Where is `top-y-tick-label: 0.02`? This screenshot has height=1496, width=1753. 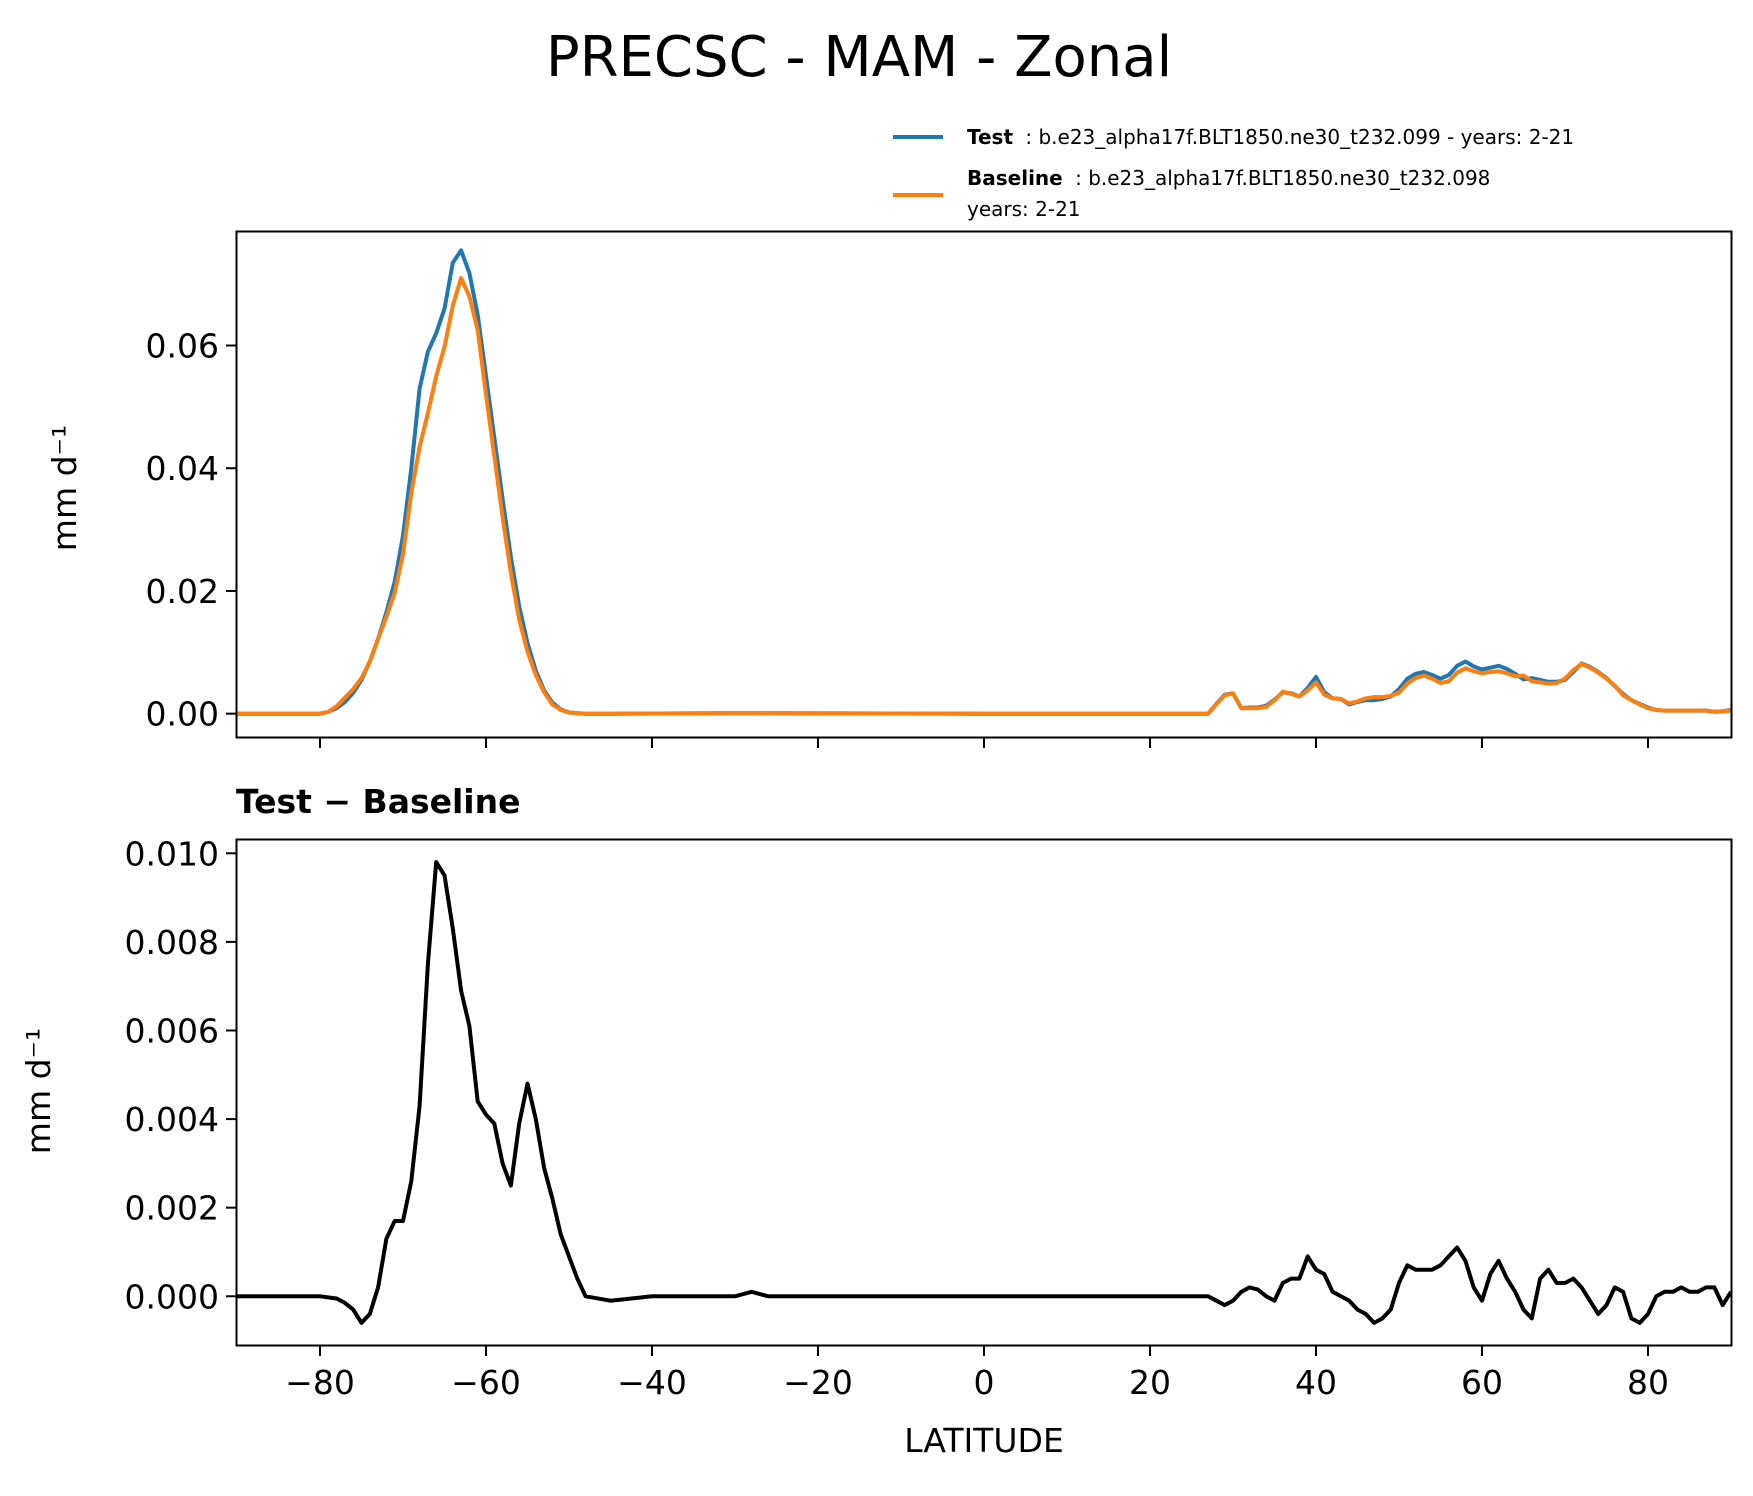
top-y-tick-label: 0.02 is located at coordinates (182, 591).